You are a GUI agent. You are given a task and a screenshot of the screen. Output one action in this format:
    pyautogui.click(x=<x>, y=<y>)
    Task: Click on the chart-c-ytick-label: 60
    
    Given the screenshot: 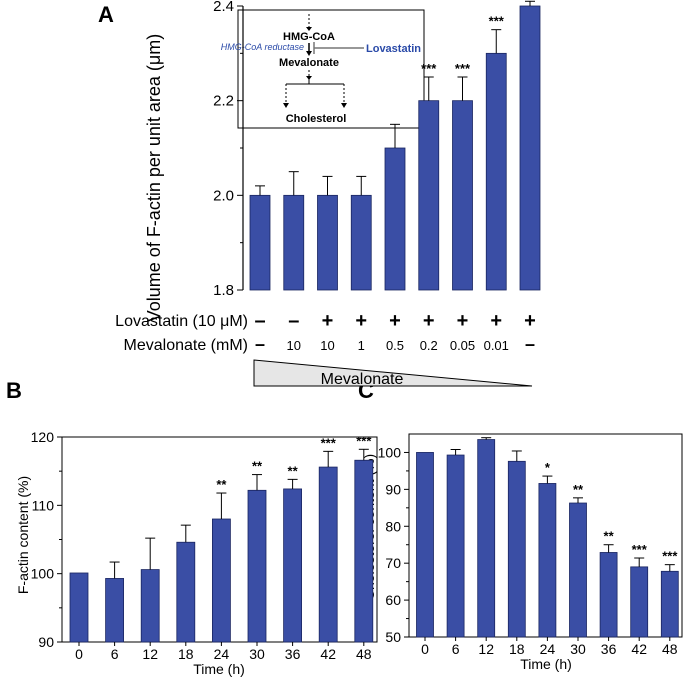 What is the action you would take?
    pyautogui.click(x=393, y=600)
    